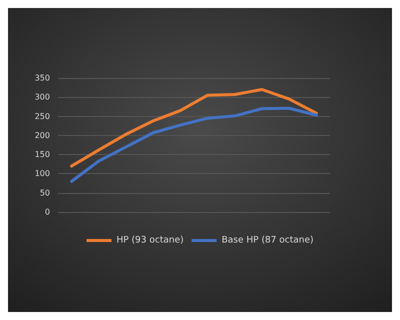 This screenshot has width=400, height=320. Describe the element at coordinates (42, 97) in the screenshot. I see `y-tick-label: 300` at that location.